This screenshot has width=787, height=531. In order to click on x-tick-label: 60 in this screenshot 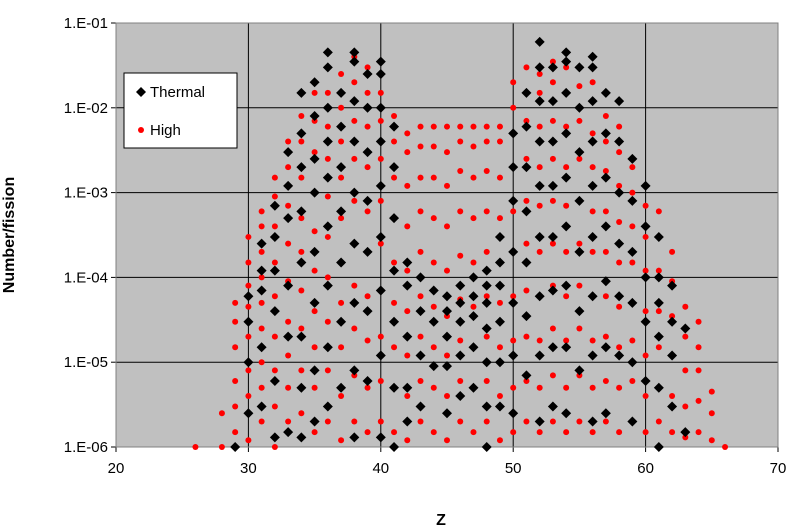, I will do `click(645, 468)`.